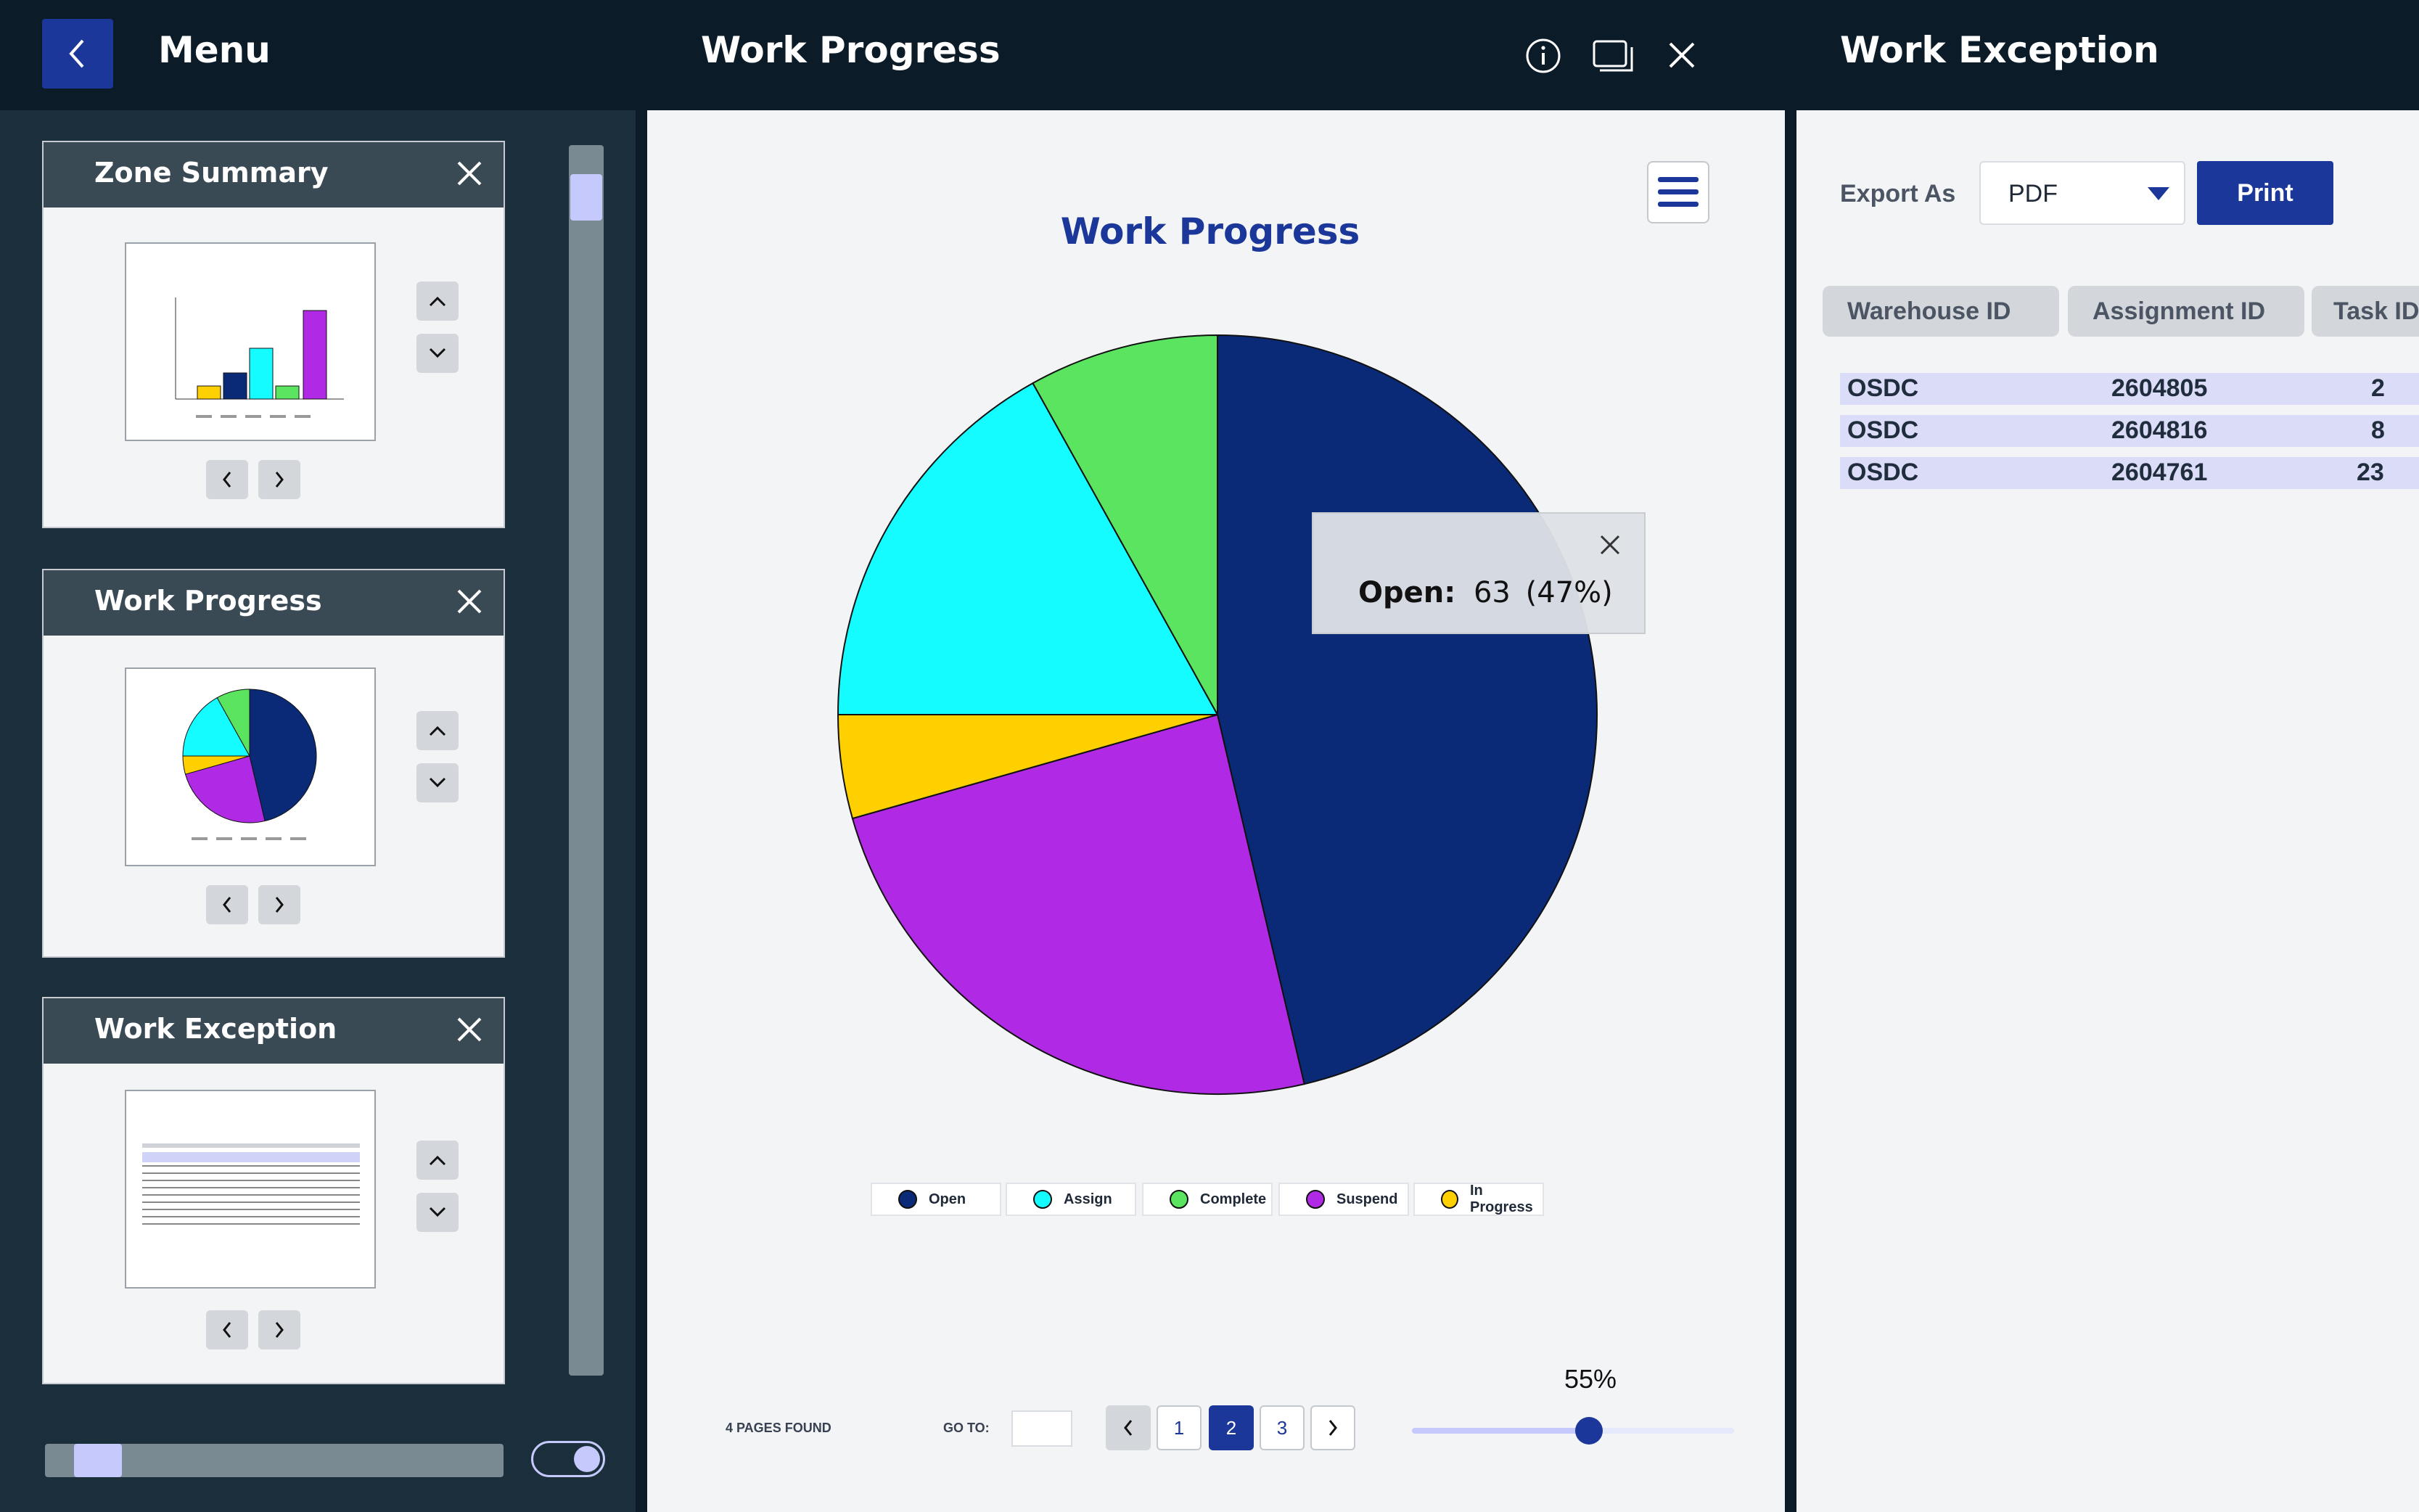 The image size is (2419, 1512). I want to click on horizontal-scrollbar, so click(274, 1461).